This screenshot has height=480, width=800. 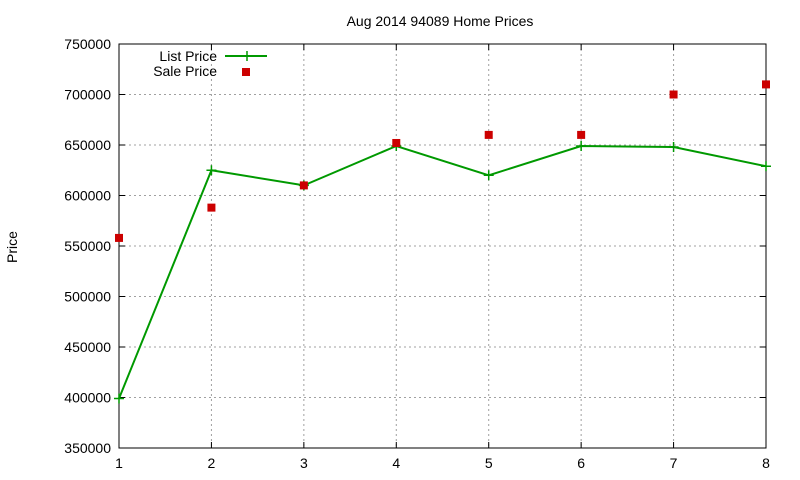 I want to click on x-tick-label: 4, so click(x=396, y=463).